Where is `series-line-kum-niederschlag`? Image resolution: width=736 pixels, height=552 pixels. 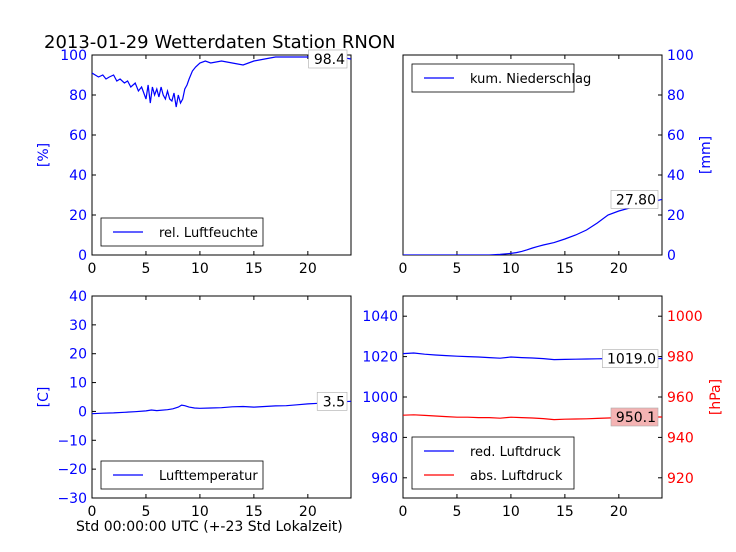 series-line-kum-niederschlag is located at coordinates (532, 226).